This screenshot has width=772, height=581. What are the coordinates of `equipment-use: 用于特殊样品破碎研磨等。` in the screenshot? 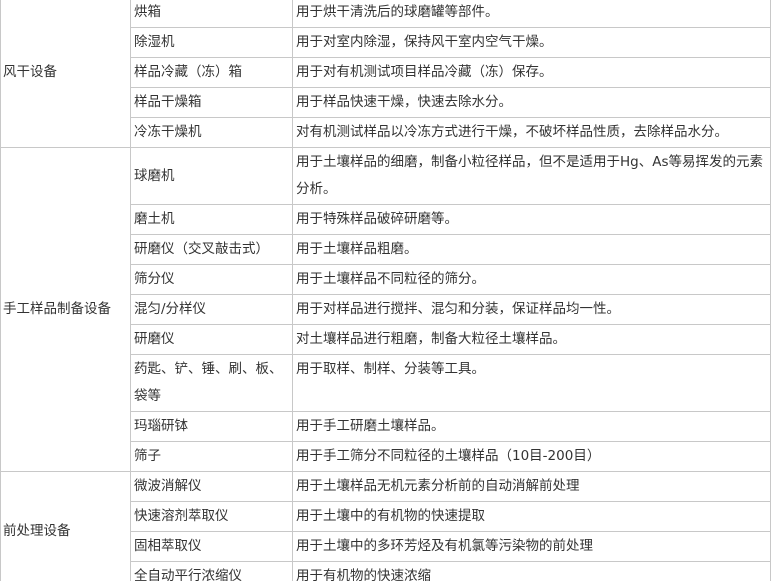 It's located at (531, 219).